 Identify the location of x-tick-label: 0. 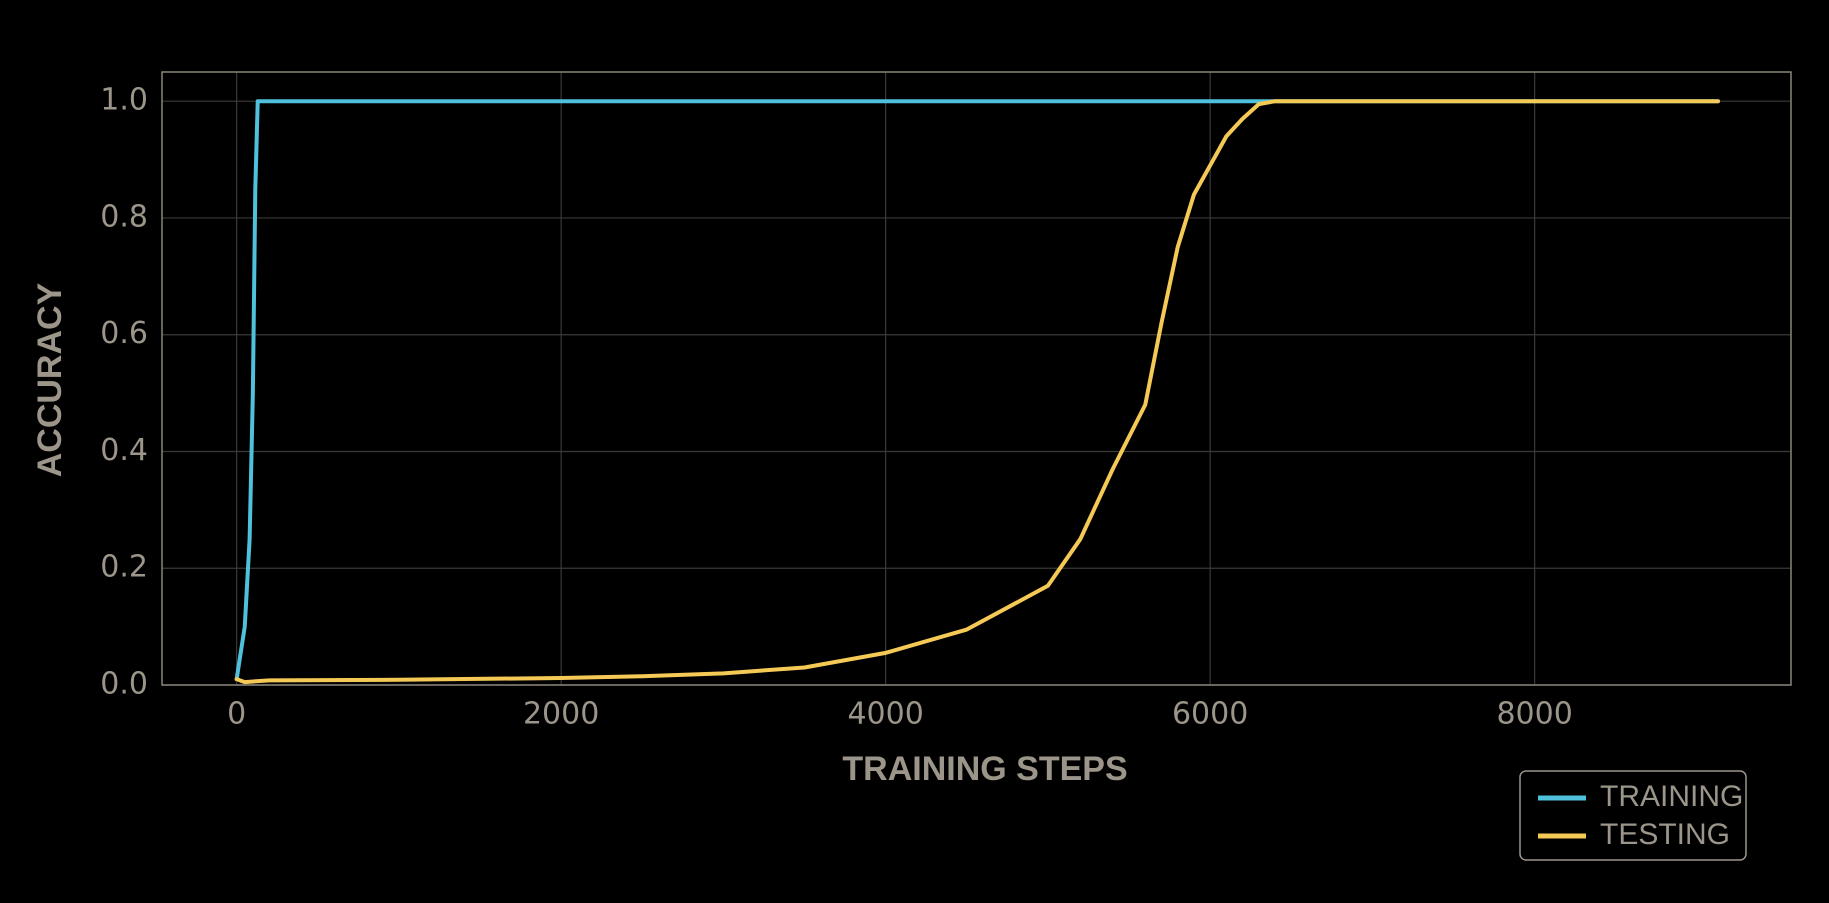
(236, 714).